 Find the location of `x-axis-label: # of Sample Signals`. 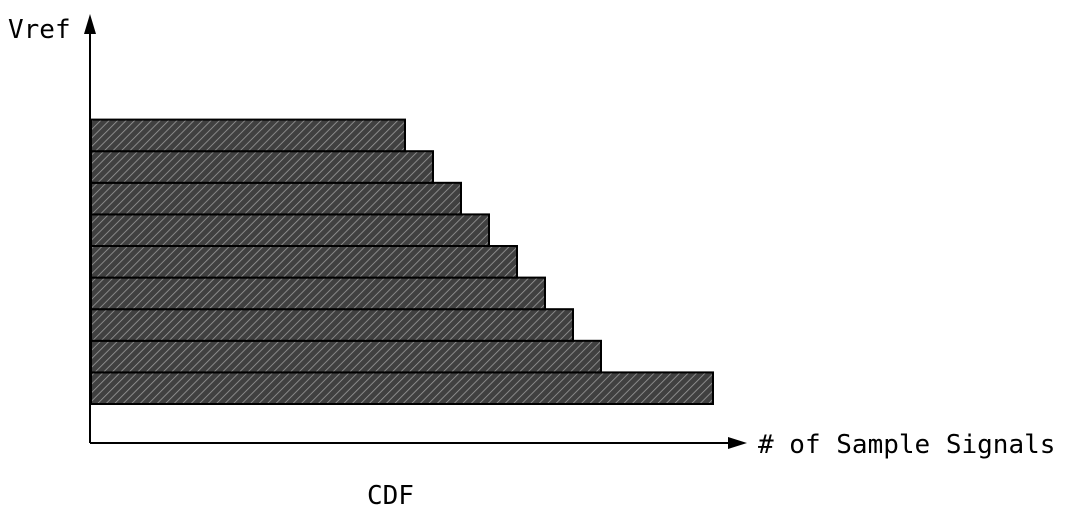

x-axis-label: # of Sample Signals is located at coordinates (906, 445).